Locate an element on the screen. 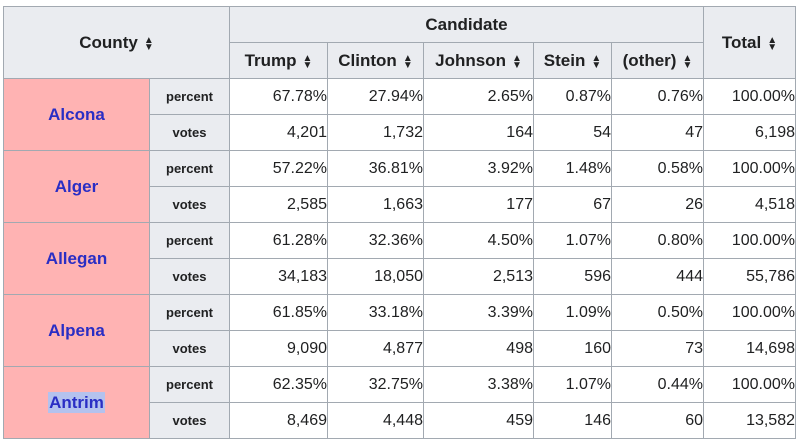 The height and width of the screenshot is (443, 797). county-link: Alpena is located at coordinates (76, 330).